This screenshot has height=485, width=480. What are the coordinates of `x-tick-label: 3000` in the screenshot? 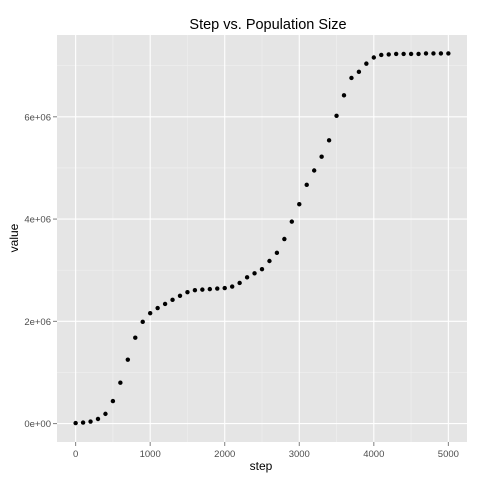 It's located at (299, 454).